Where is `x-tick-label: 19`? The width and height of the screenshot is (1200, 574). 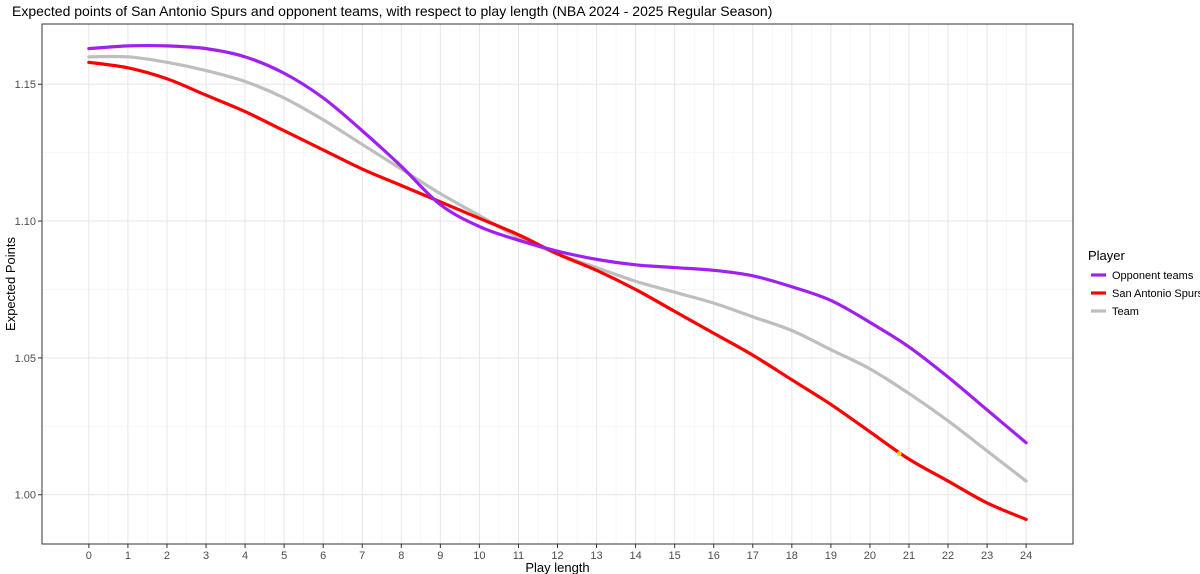 x-tick-label: 19 is located at coordinates (831, 556).